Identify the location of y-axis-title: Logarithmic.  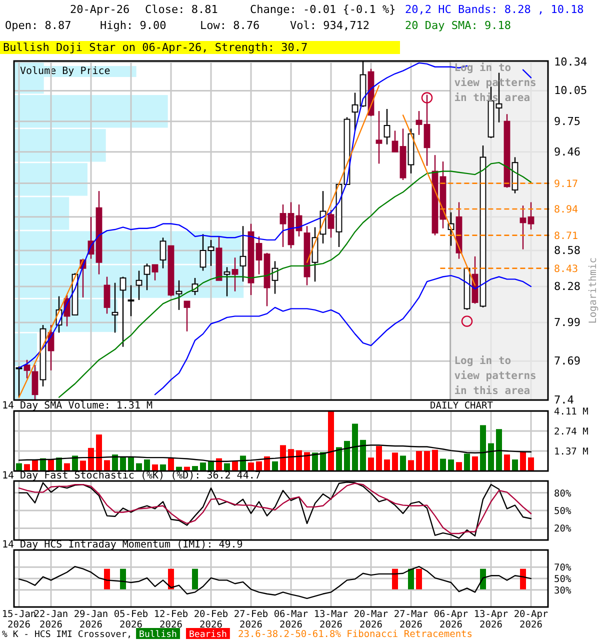
(593, 290).